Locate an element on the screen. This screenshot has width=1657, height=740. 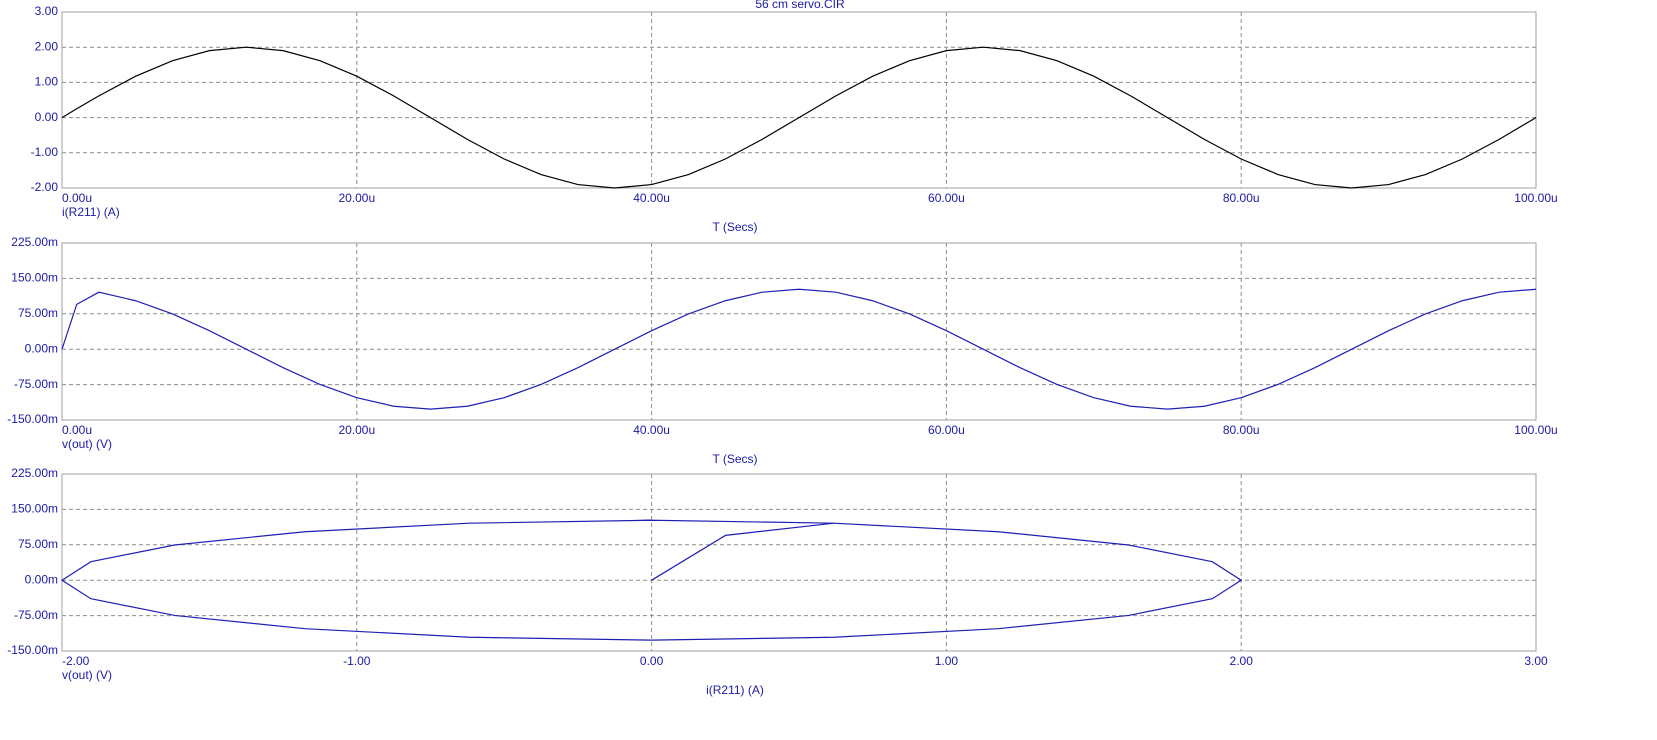
x-tick-label: 2.00 is located at coordinates (1242, 661).